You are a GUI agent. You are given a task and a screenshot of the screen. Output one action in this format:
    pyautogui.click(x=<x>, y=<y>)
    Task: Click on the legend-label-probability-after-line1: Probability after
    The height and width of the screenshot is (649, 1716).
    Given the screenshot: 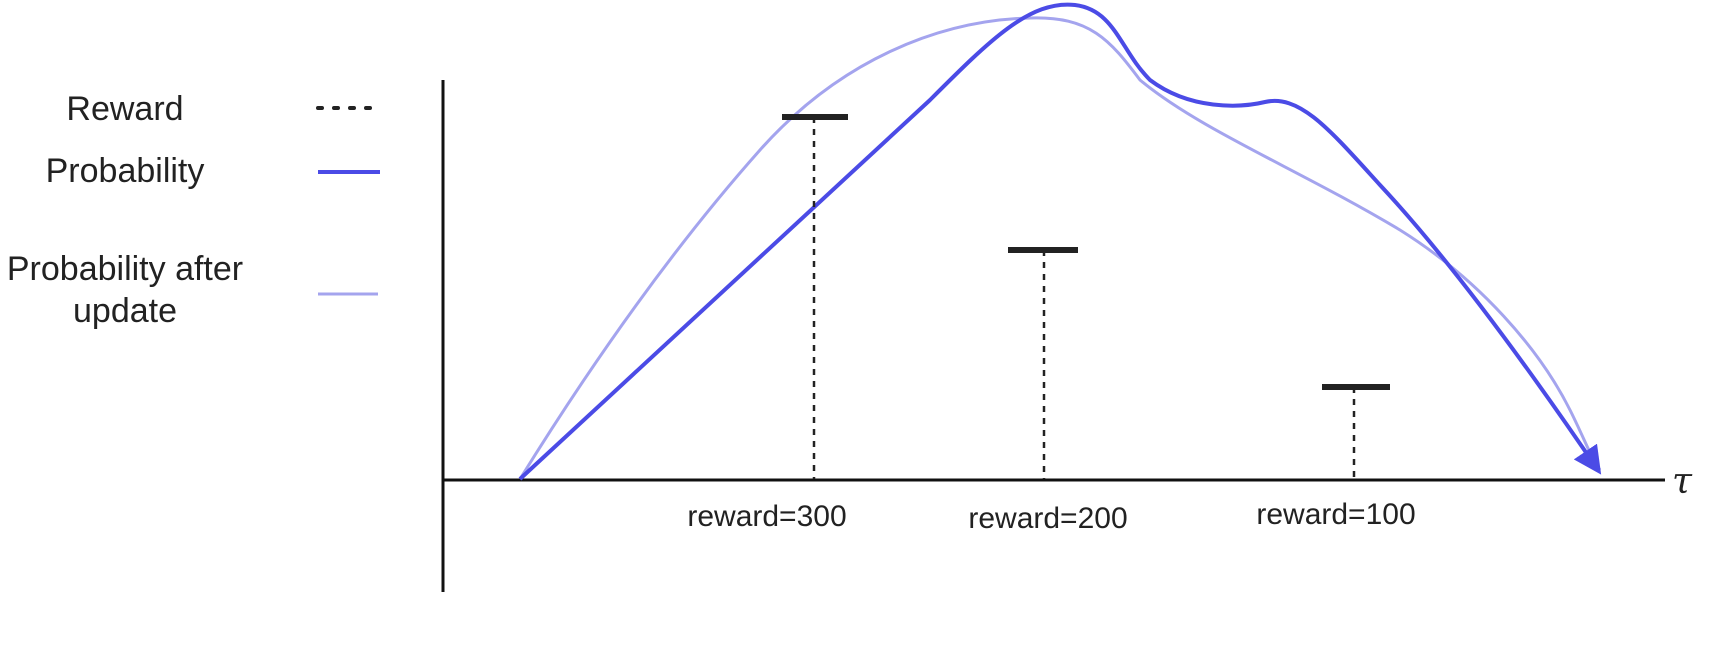 What is the action you would take?
    pyautogui.click(x=125, y=269)
    